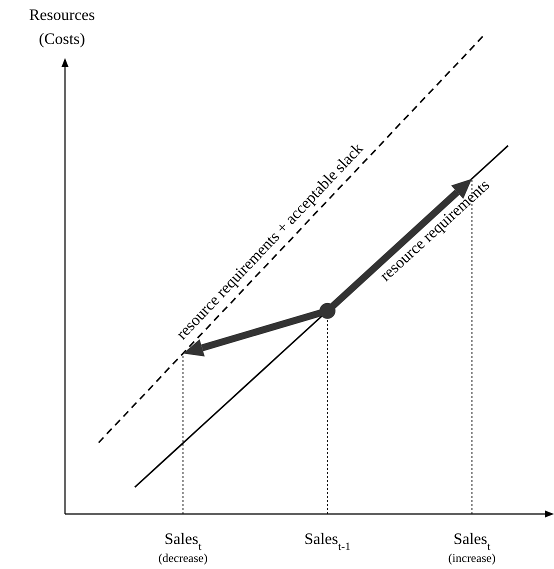 Image resolution: width=554 pixels, height=569 pixels. Describe the element at coordinates (327, 542) in the screenshot. I see `x-tick-label: Sales$_{t-1}$` at that location.